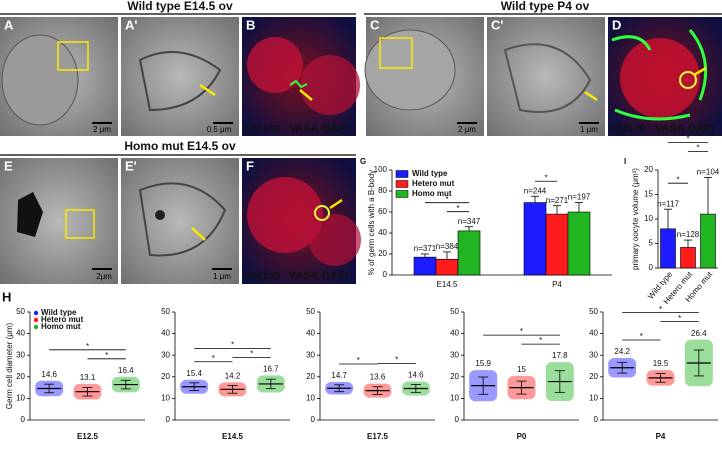 The width and height of the screenshot is (722, 450). Describe the element at coordinates (522, 436) in the screenshot. I see `x-axis-label: P0` at that location.